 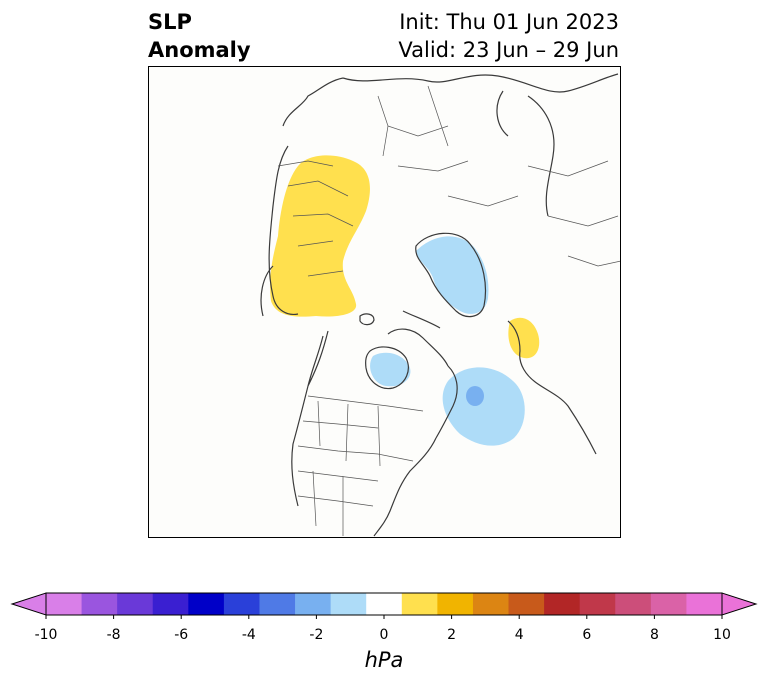 I want to click on arctic-islands, so click(x=525, y=153).